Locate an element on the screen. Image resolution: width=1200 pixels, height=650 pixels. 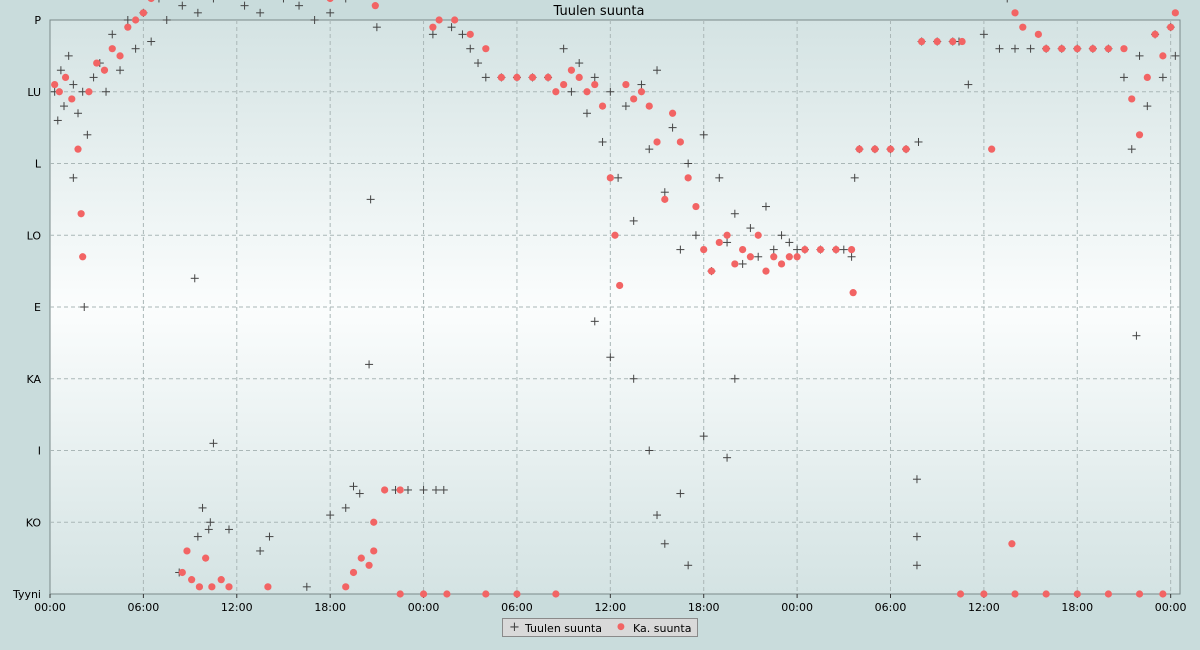
y-tick-label: KO is located at coordinates (34, 522).